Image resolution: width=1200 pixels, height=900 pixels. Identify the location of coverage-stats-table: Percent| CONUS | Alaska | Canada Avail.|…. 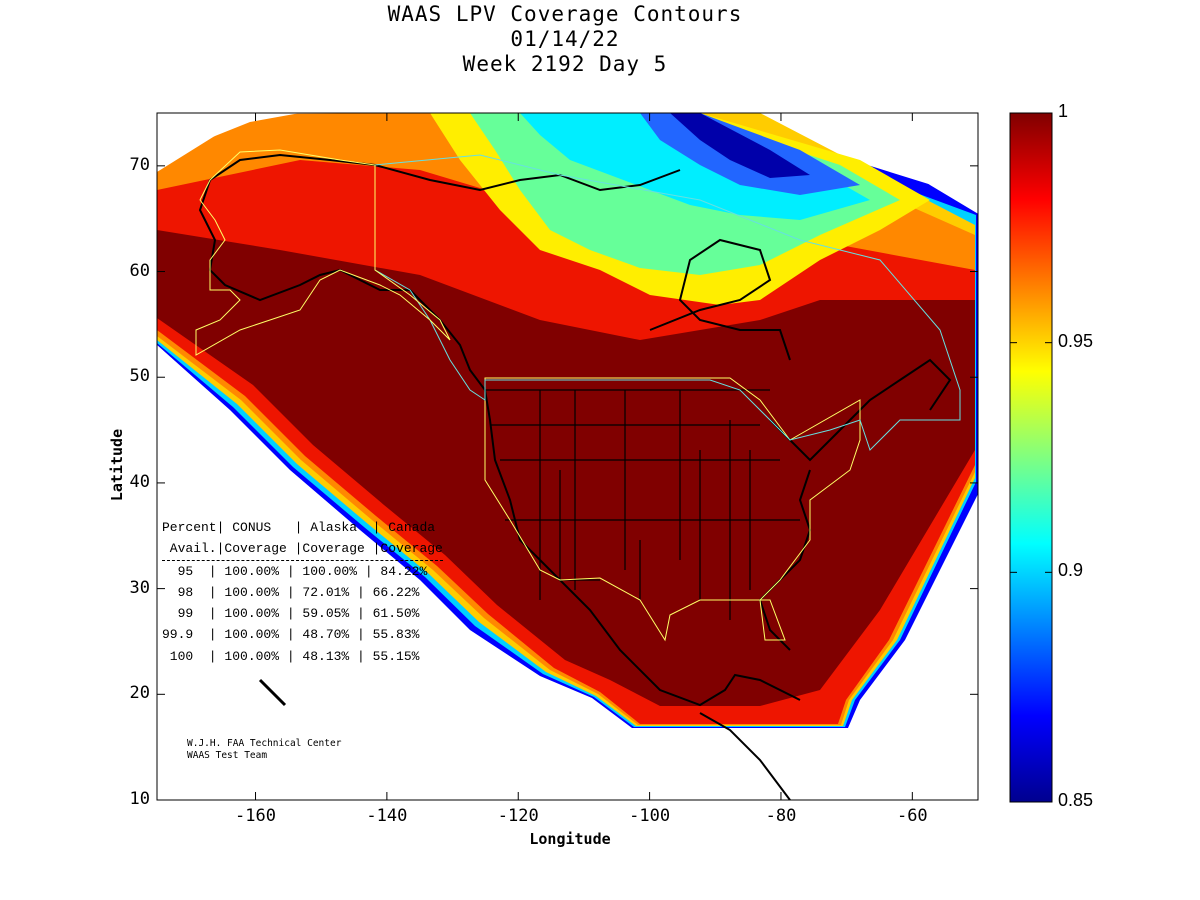
(302, 592).